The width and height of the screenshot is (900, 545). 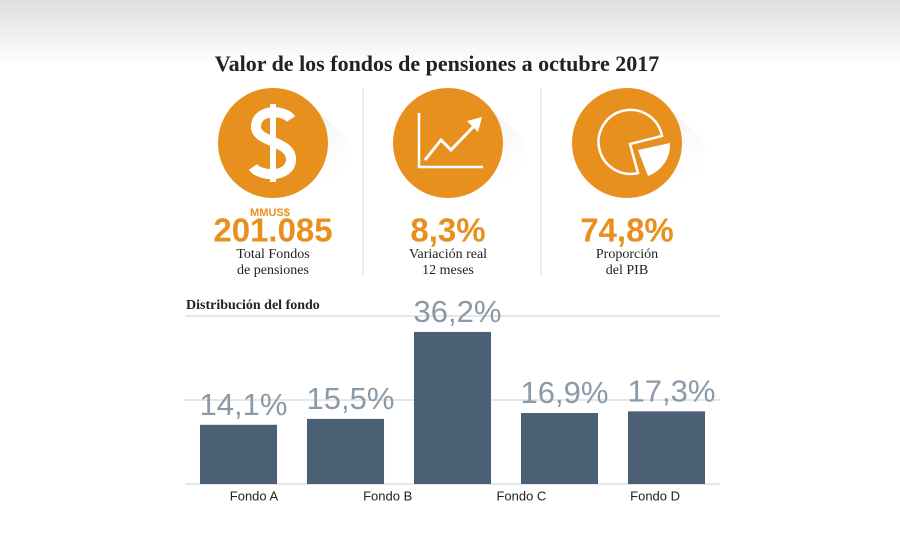 What do you see at coordinates (627, 270) in the screenshot?
I see `stat-label: del PIB` at bounding box center [627, 270].